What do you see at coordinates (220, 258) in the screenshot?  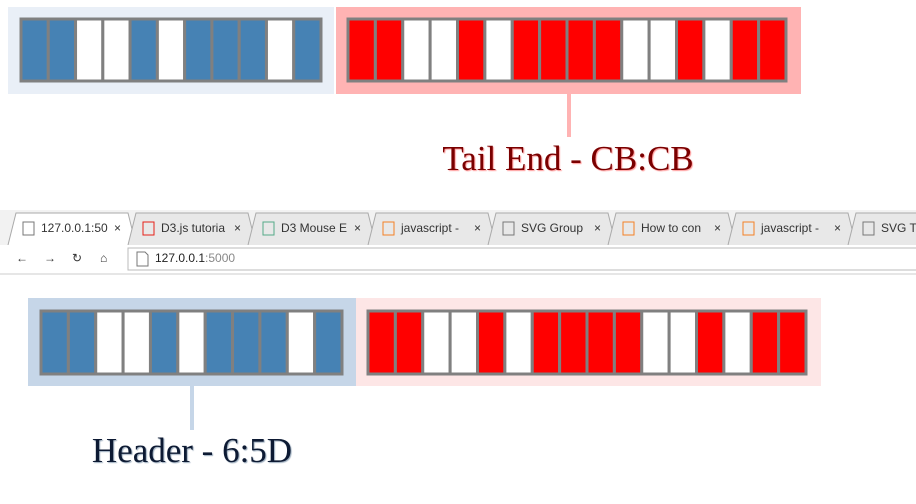 I see `url-port: :5000` at bounding box center [220, 258].